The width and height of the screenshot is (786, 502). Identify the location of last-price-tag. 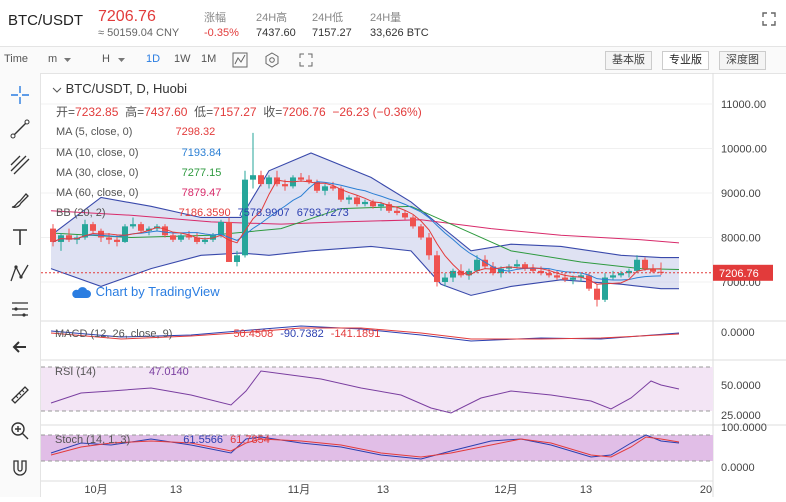
(743, 272).